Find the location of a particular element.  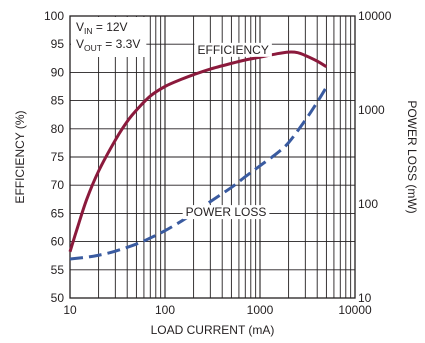

y-tick-label-right: 10000 is located at coordinates (375, 16).